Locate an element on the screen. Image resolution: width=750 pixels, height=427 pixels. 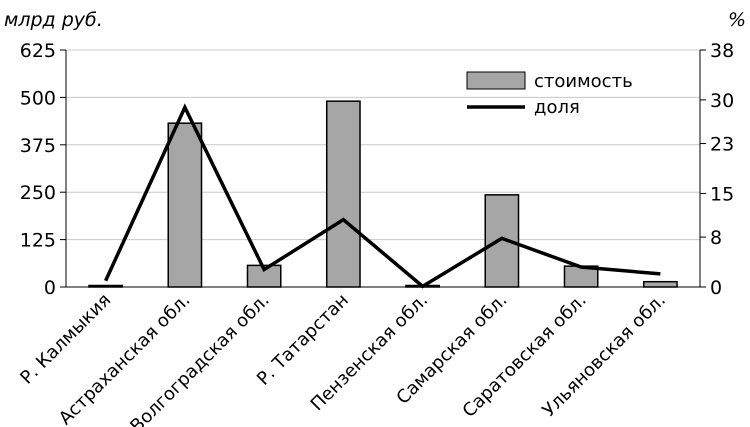
category-label: Волгоградская обл. is located at coordinates (199, 358).